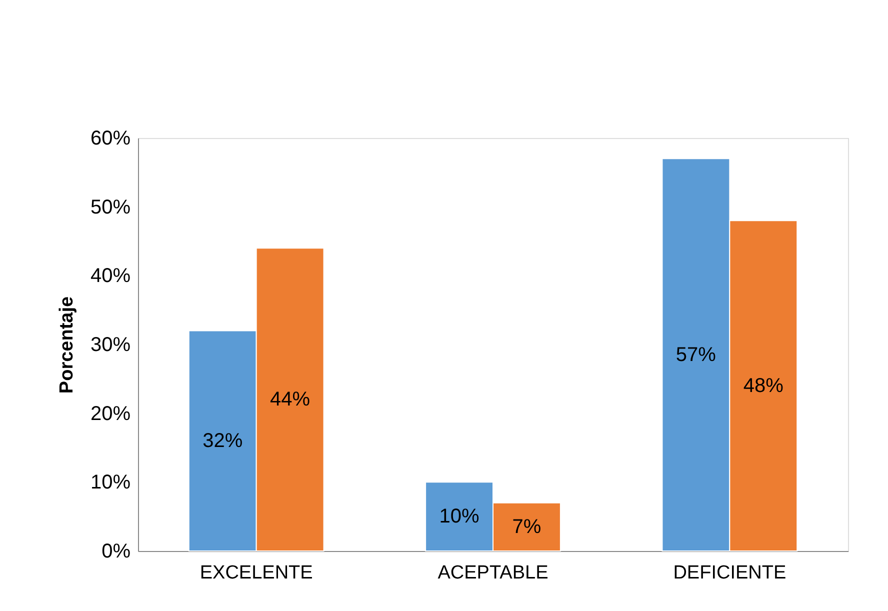 This screenshot has height=611, width=888. What do you see at coordinates (110, 483) in the screenshot?
I see `y-tick-label: 10%` at bounding box center [110, 483].